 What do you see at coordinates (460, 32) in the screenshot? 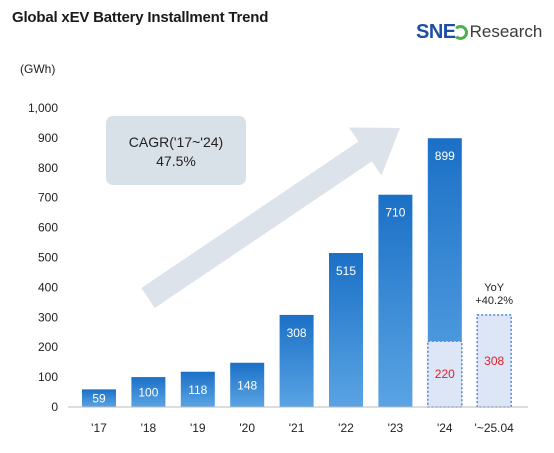
I see `logo-ring-icon` at bounding box center [460, 32].